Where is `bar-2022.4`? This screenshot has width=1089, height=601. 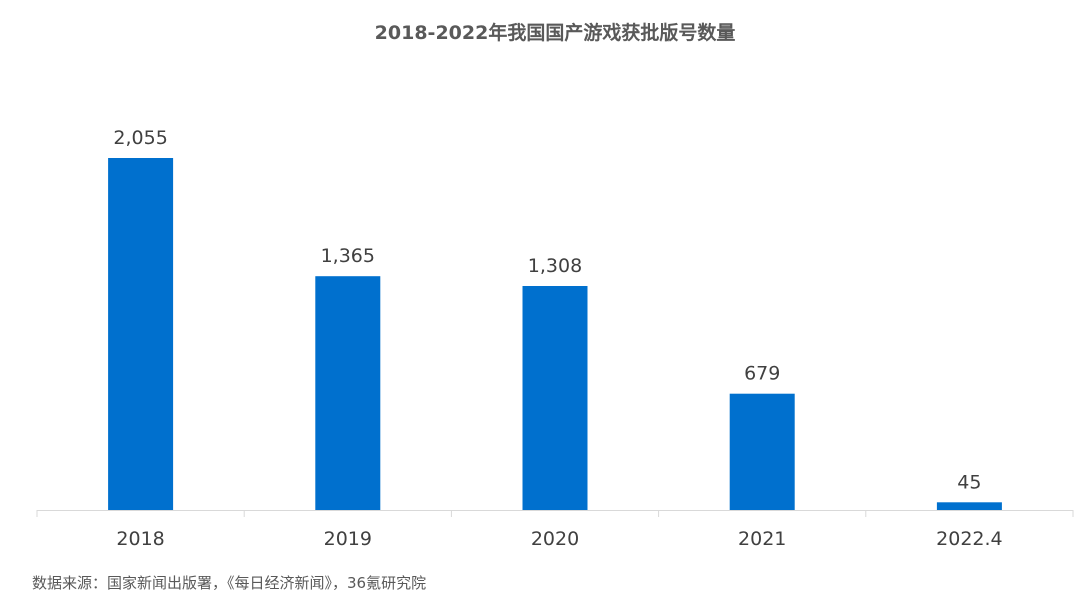
bar-2022.4 is located at coordinates (969, 506).